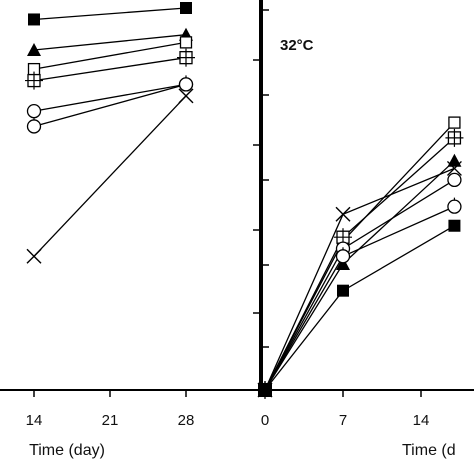 The width and height of the screenshot is (474, 474). Describe the element at coordinates (110, 97) in the screenshot. I see `left-series-line-open-circle` at that location.